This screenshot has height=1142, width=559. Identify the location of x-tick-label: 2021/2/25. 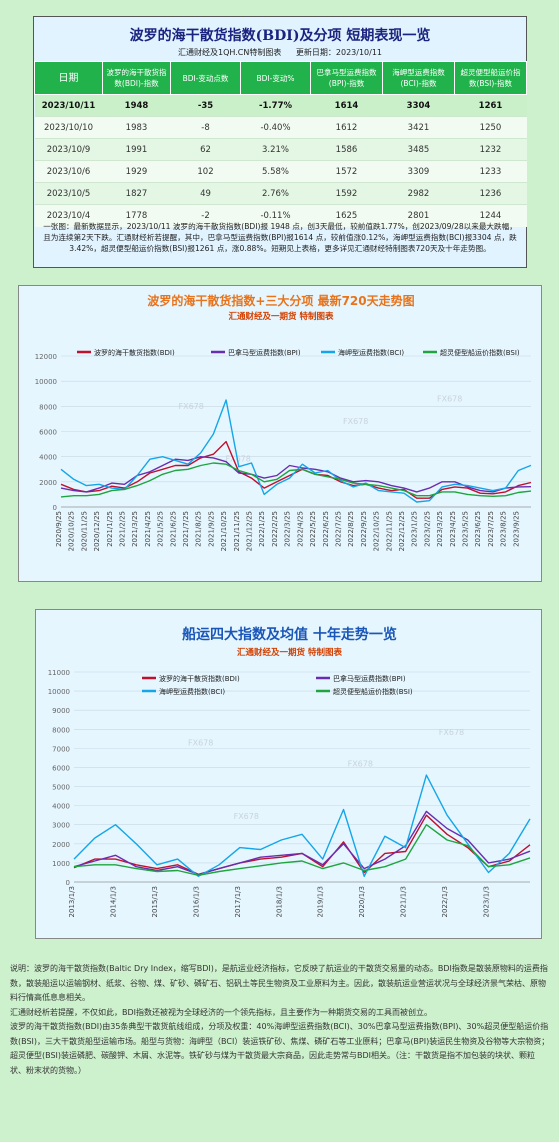
(123, 529).